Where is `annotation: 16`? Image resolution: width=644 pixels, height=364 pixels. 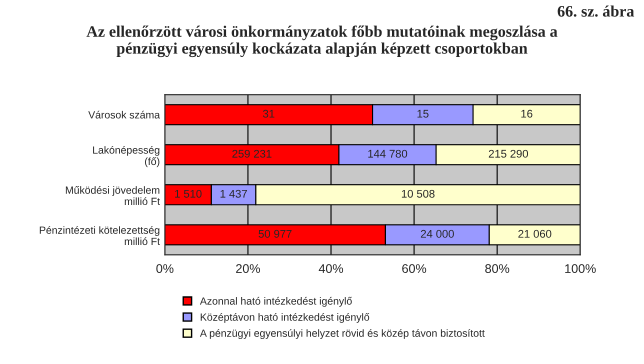 annotation: 16 is located at coordinates (526, 114).